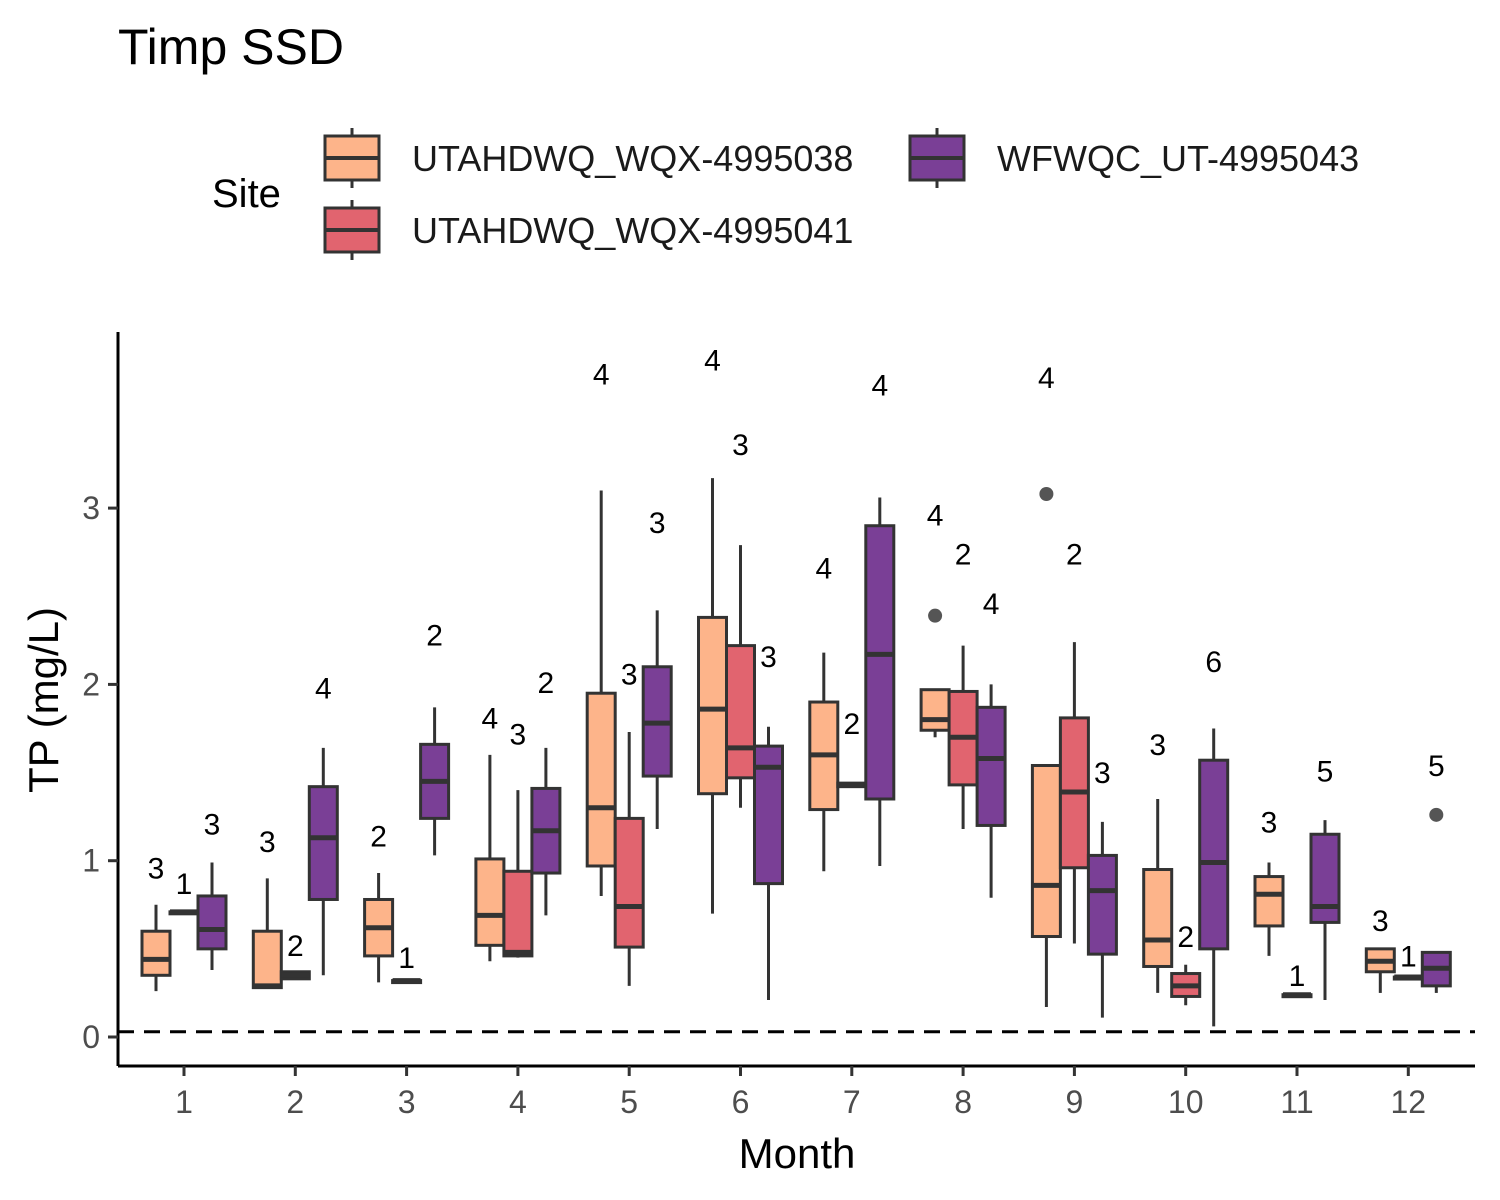  Describe the element at coordinates (601, 627) in the screenshot. I see `box-1-month-5: 4` at that location.